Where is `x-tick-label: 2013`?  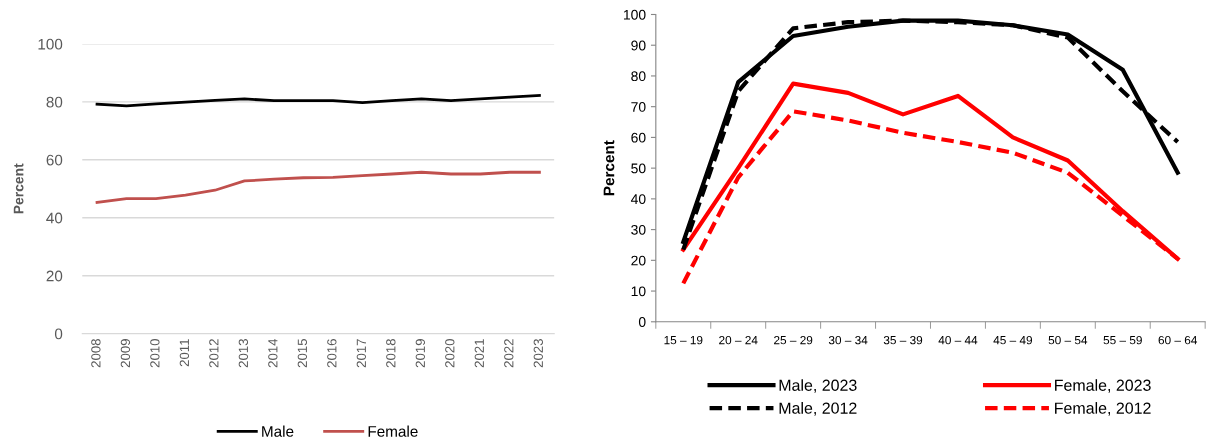 x-tick-label: 2013 is located at coordinates (243, 353).